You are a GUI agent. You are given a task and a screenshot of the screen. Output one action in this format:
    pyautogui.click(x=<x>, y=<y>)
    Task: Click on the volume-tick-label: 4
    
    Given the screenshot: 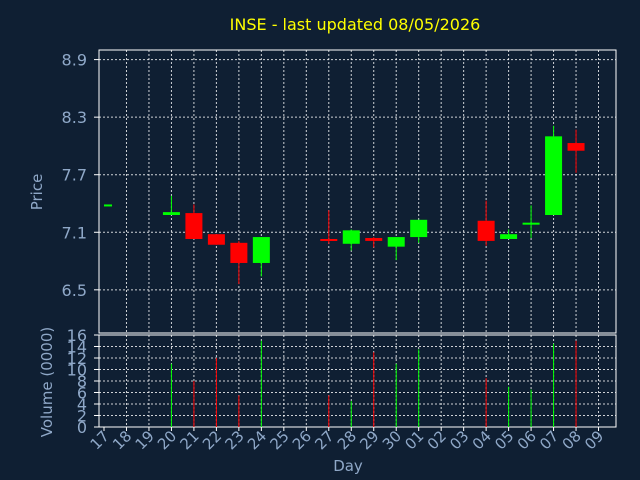 What is the action you would take?
    pyautogui.click(x=82, y=404)
    